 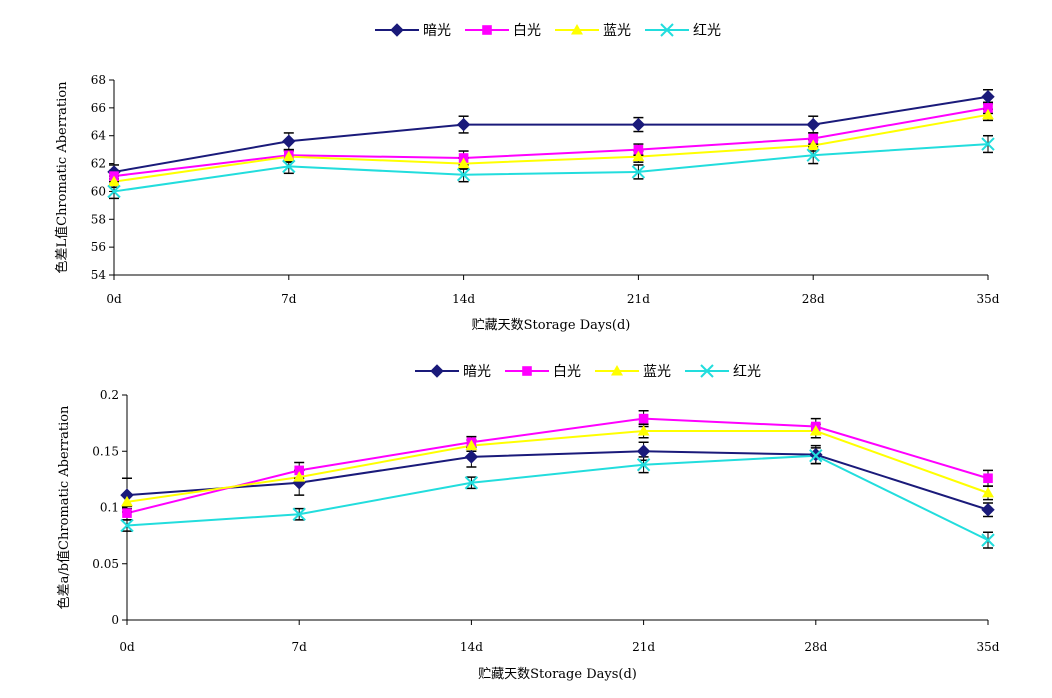 What do you see at coordinates (98, 191) in the screenshot?
I see `y-tick-label: 60` at bounding box center [98, 191].